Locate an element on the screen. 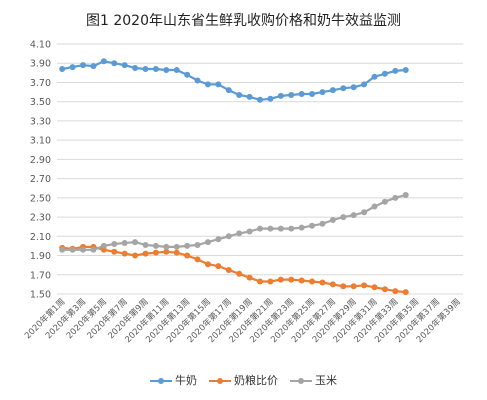 Image resolution: width=487 pixels, height=400 pixels. legend-item: 牛奶 is located at coordinates (173, 380).